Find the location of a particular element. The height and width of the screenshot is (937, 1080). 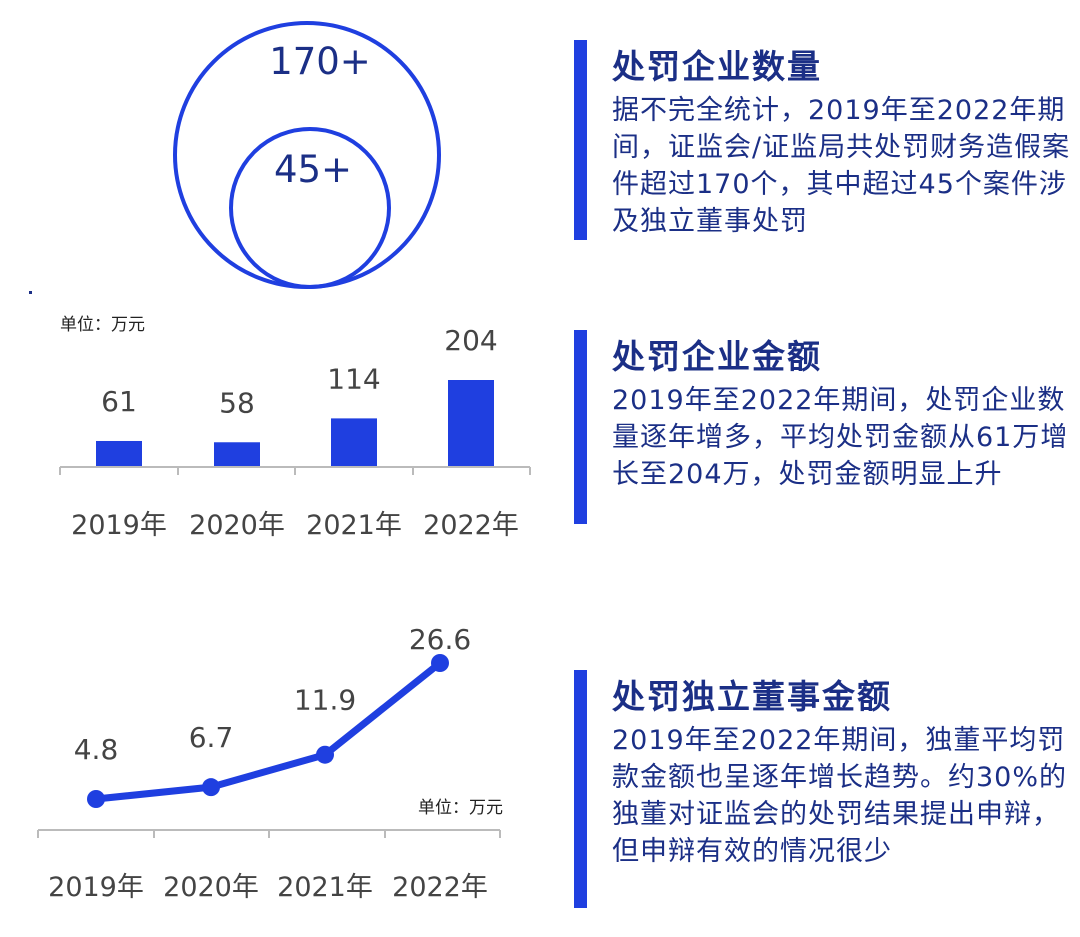

bar-x-ticks: 2019年 2020年 2021年 2022年 is located at coordinates (295, 504).